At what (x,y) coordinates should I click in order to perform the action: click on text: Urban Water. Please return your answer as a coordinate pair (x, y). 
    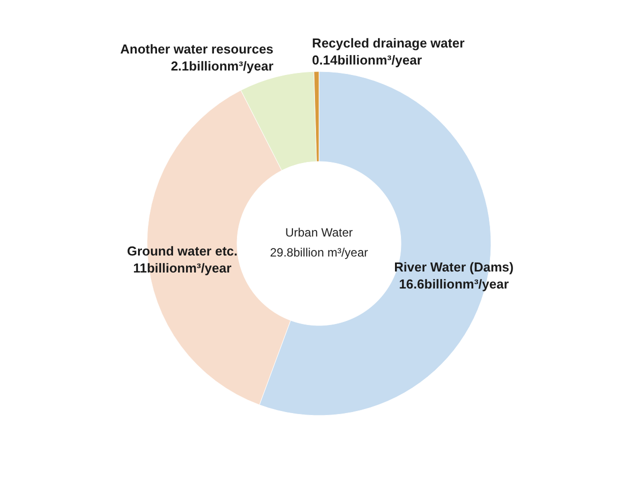
    Looking at the image, I should click on (319, 233).